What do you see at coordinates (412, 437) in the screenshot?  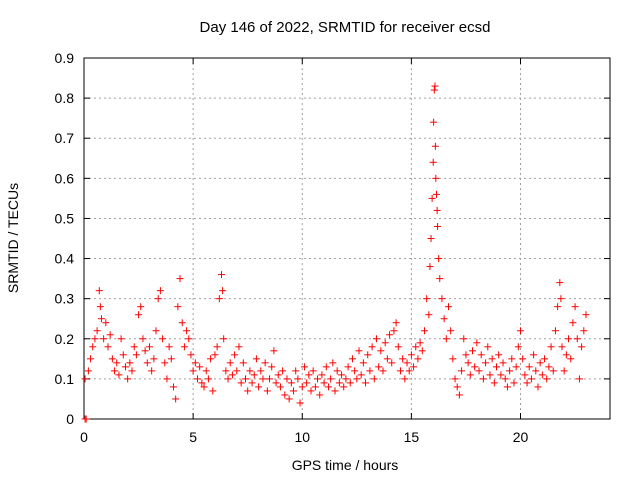 I see `x-tick-label: 15` at bounding box center [412, 437].